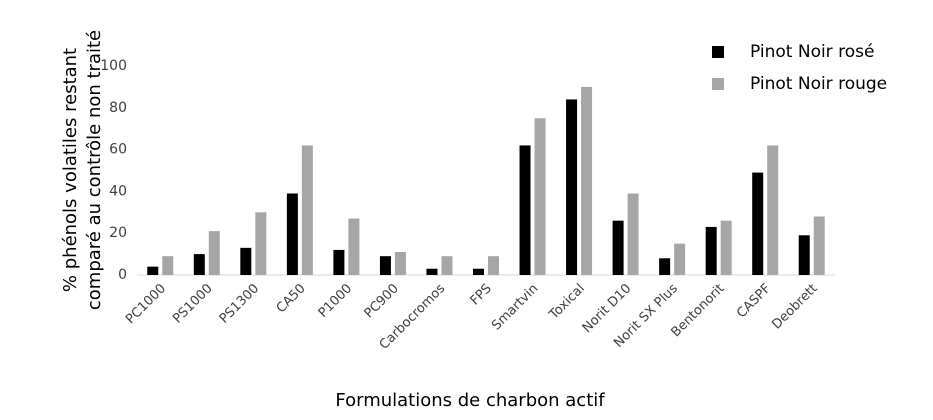 The height and width of the screenshot is (420, 933). Describe the element at coordinates (567, 302) in the screenshot. I see `x-tick-label: Toxical` at that location.